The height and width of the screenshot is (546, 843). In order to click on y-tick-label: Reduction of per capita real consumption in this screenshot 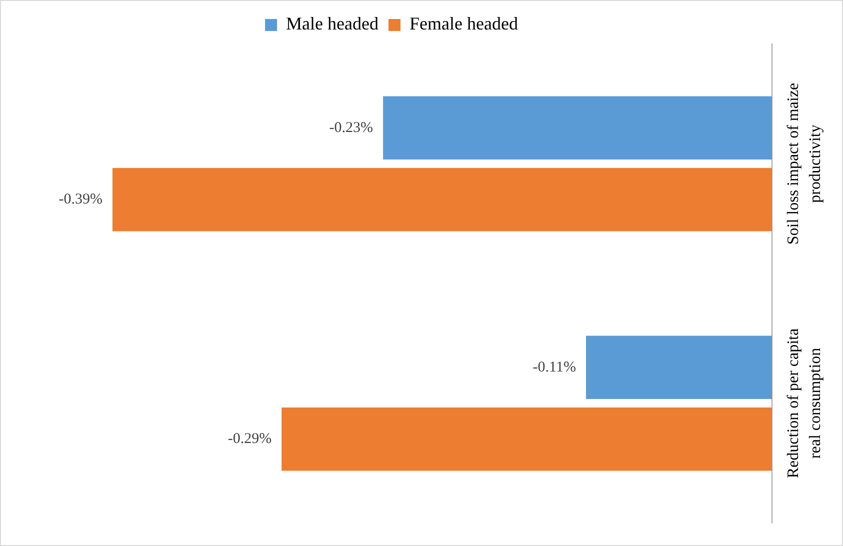, I will do `click(804, 403)`.